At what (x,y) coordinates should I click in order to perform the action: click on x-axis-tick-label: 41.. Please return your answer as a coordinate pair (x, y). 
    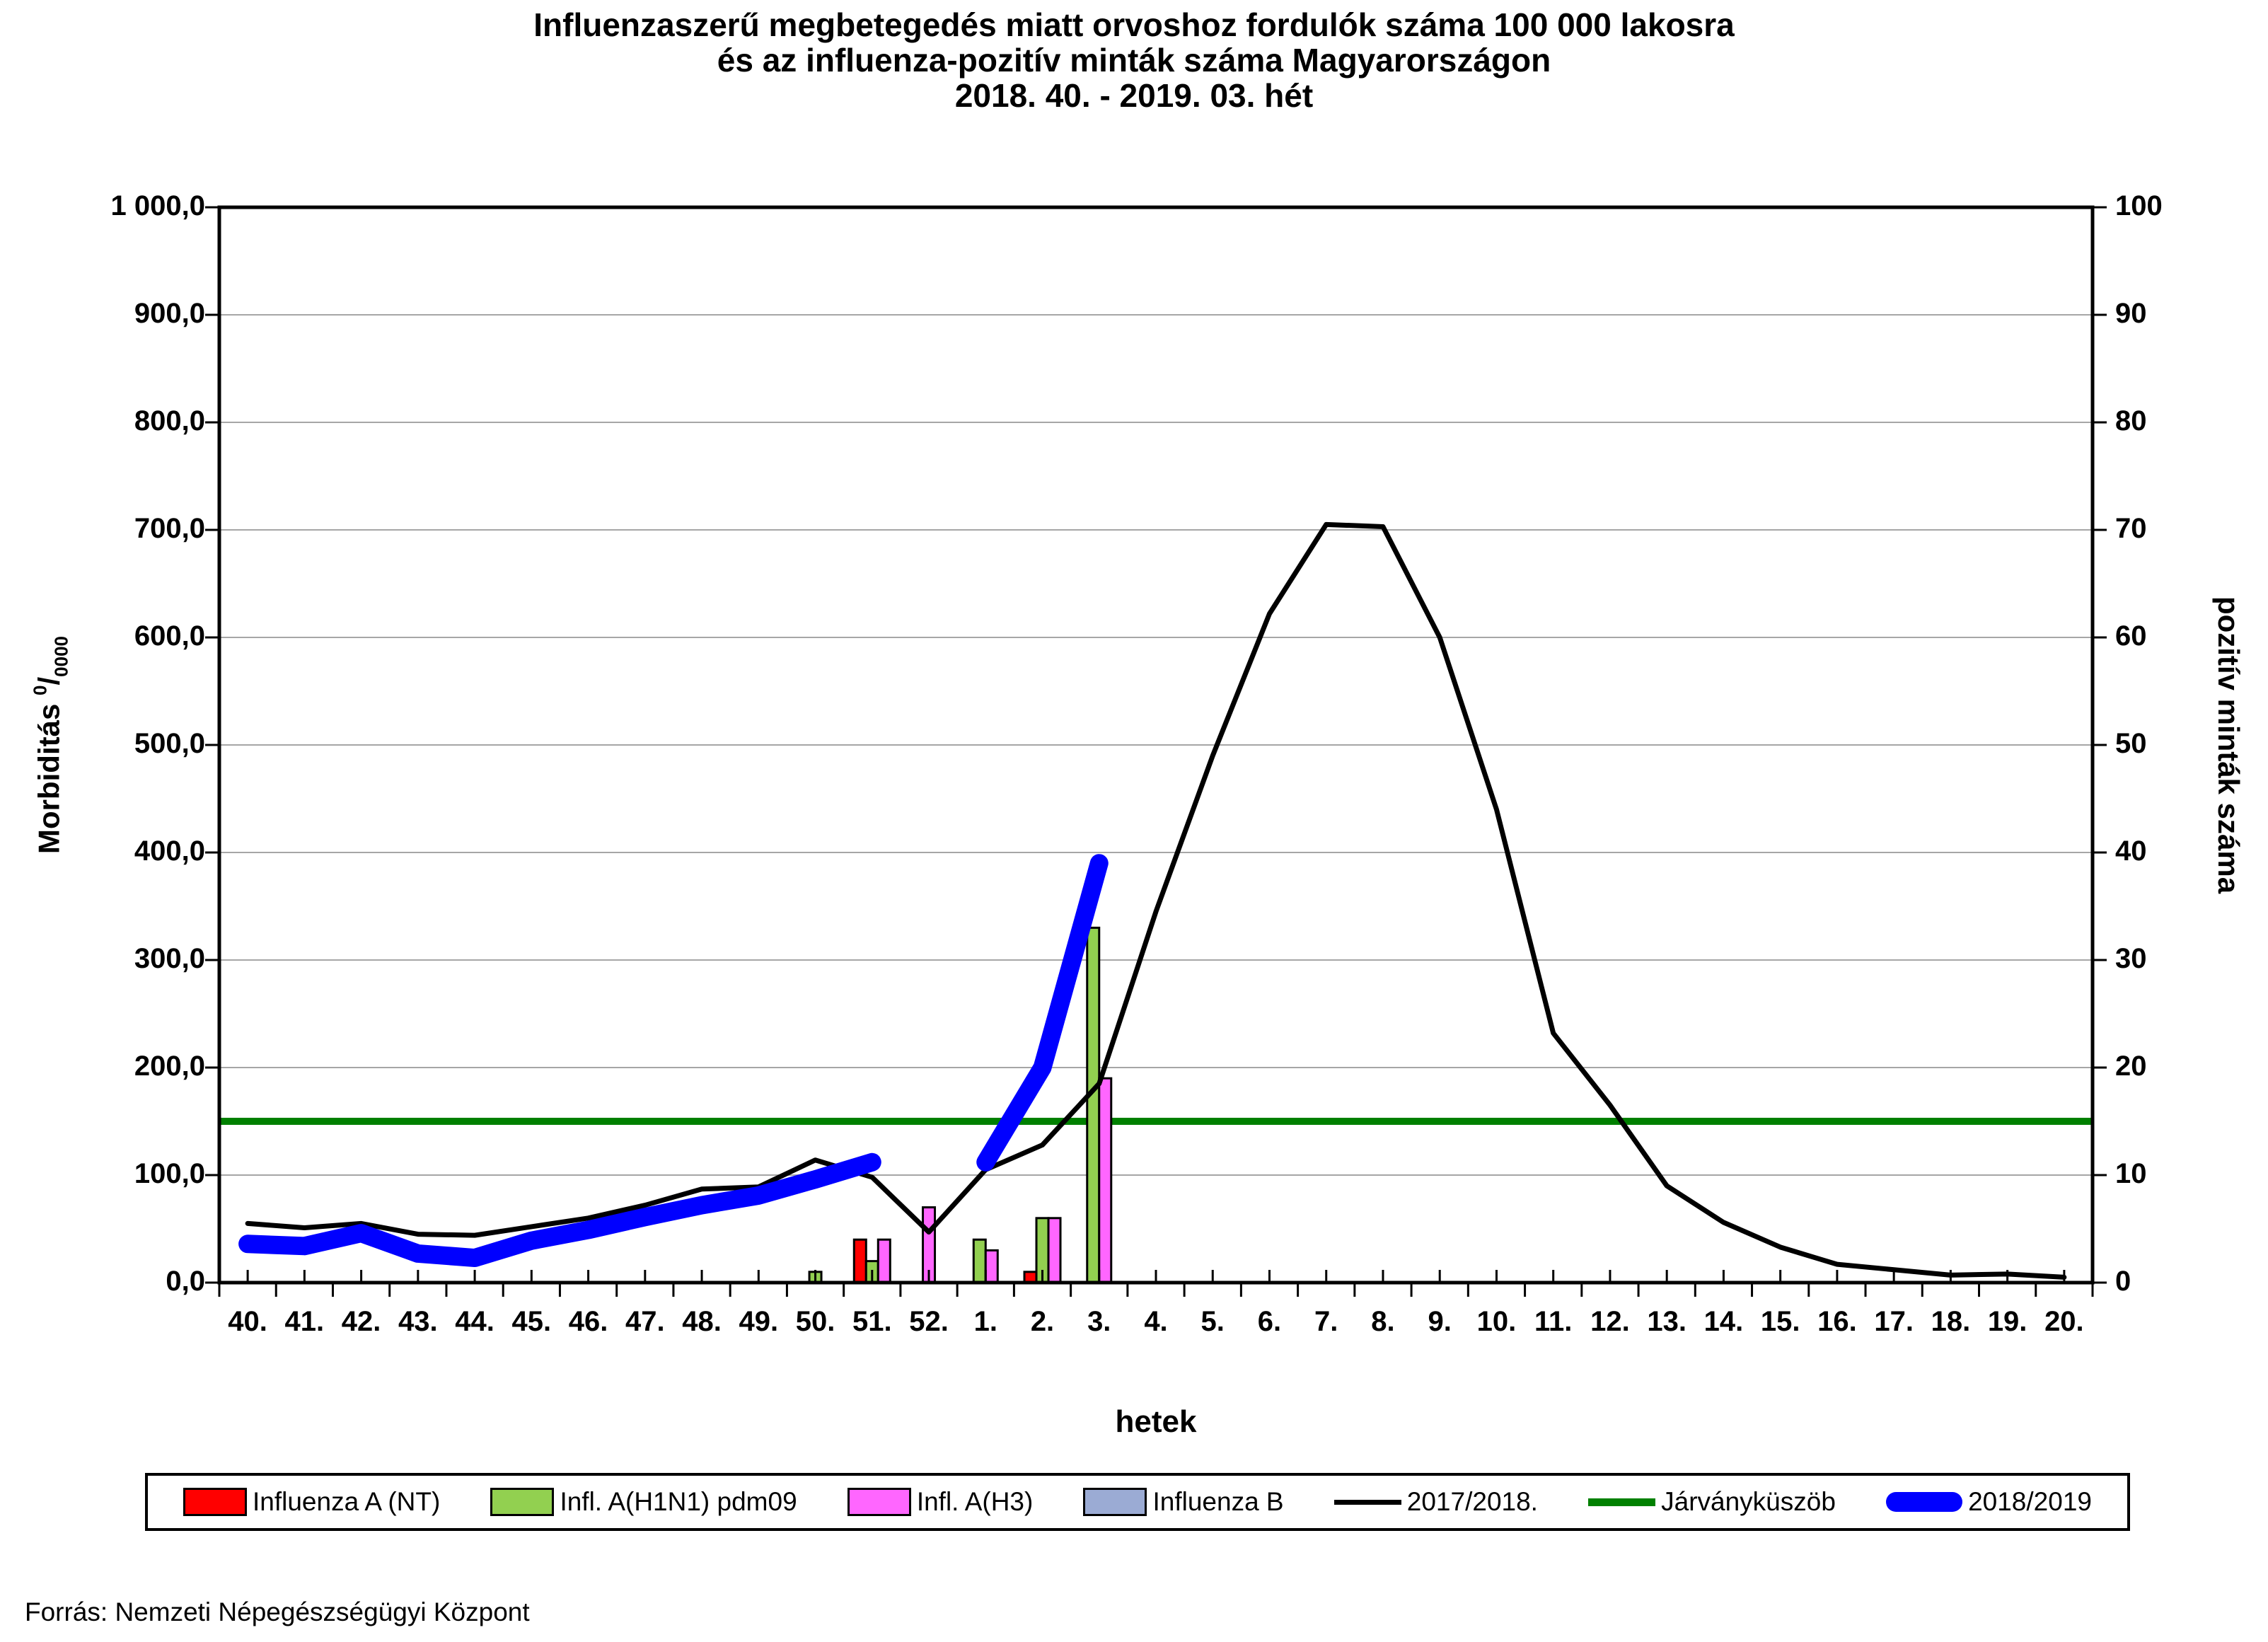
    Looking at the image, I should click on (304, 1321).